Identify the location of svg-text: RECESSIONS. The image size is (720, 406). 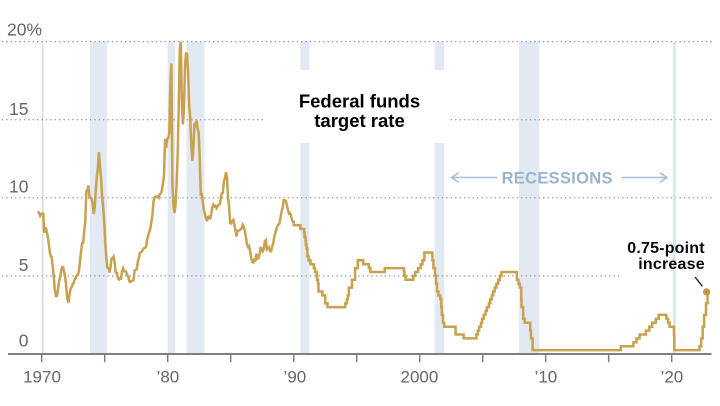
(557, 179).